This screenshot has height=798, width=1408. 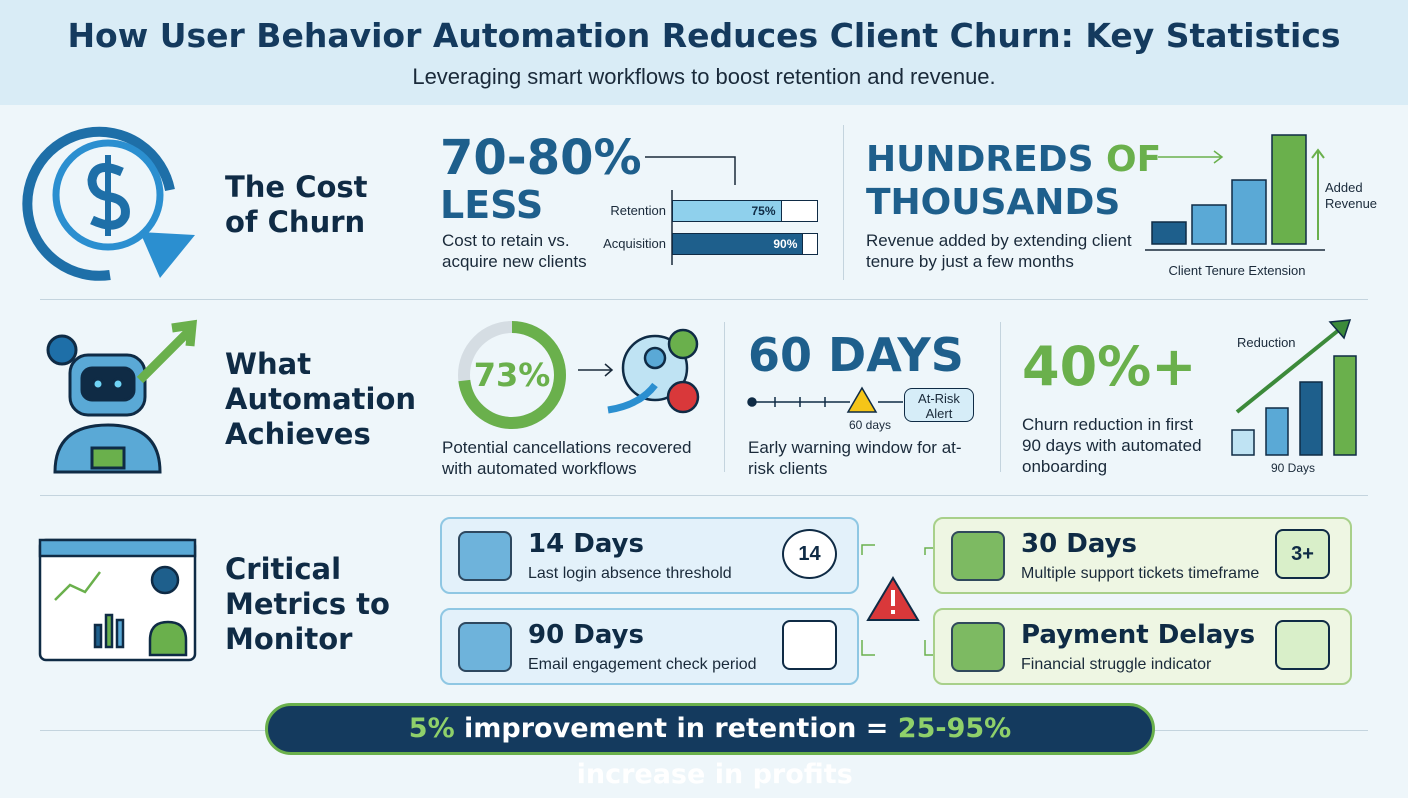 I want to click on card-title: Payment Delays, so click(x=1138, y=635).